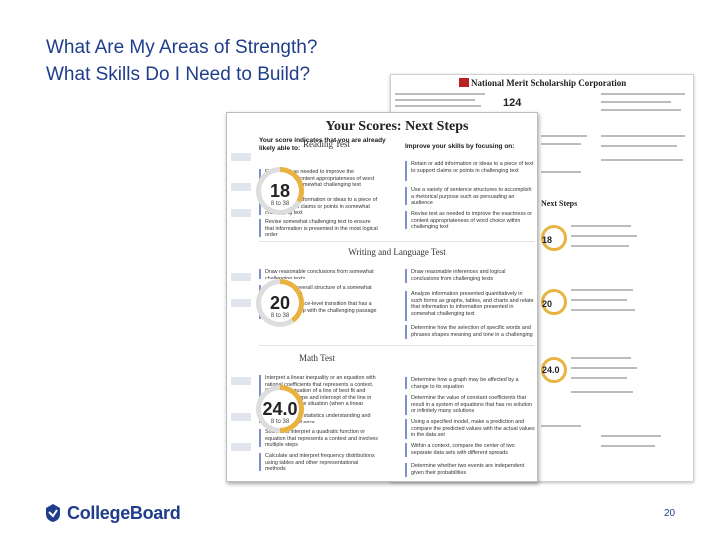 The height and width of the screenshot is (540, 720). I want to click on back-score-reading: 18, so click(547, 240).